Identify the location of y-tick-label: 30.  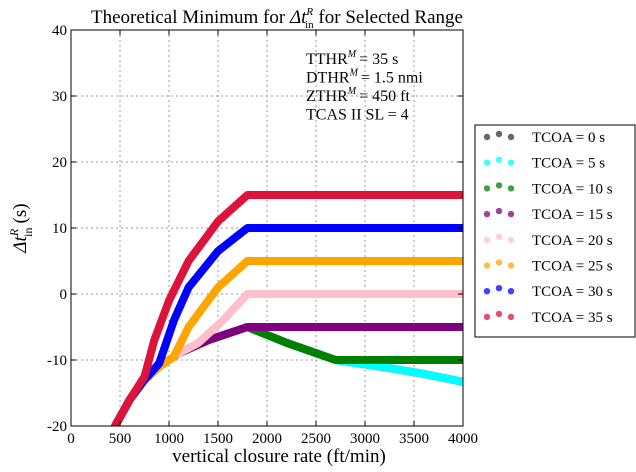
(59, 97).